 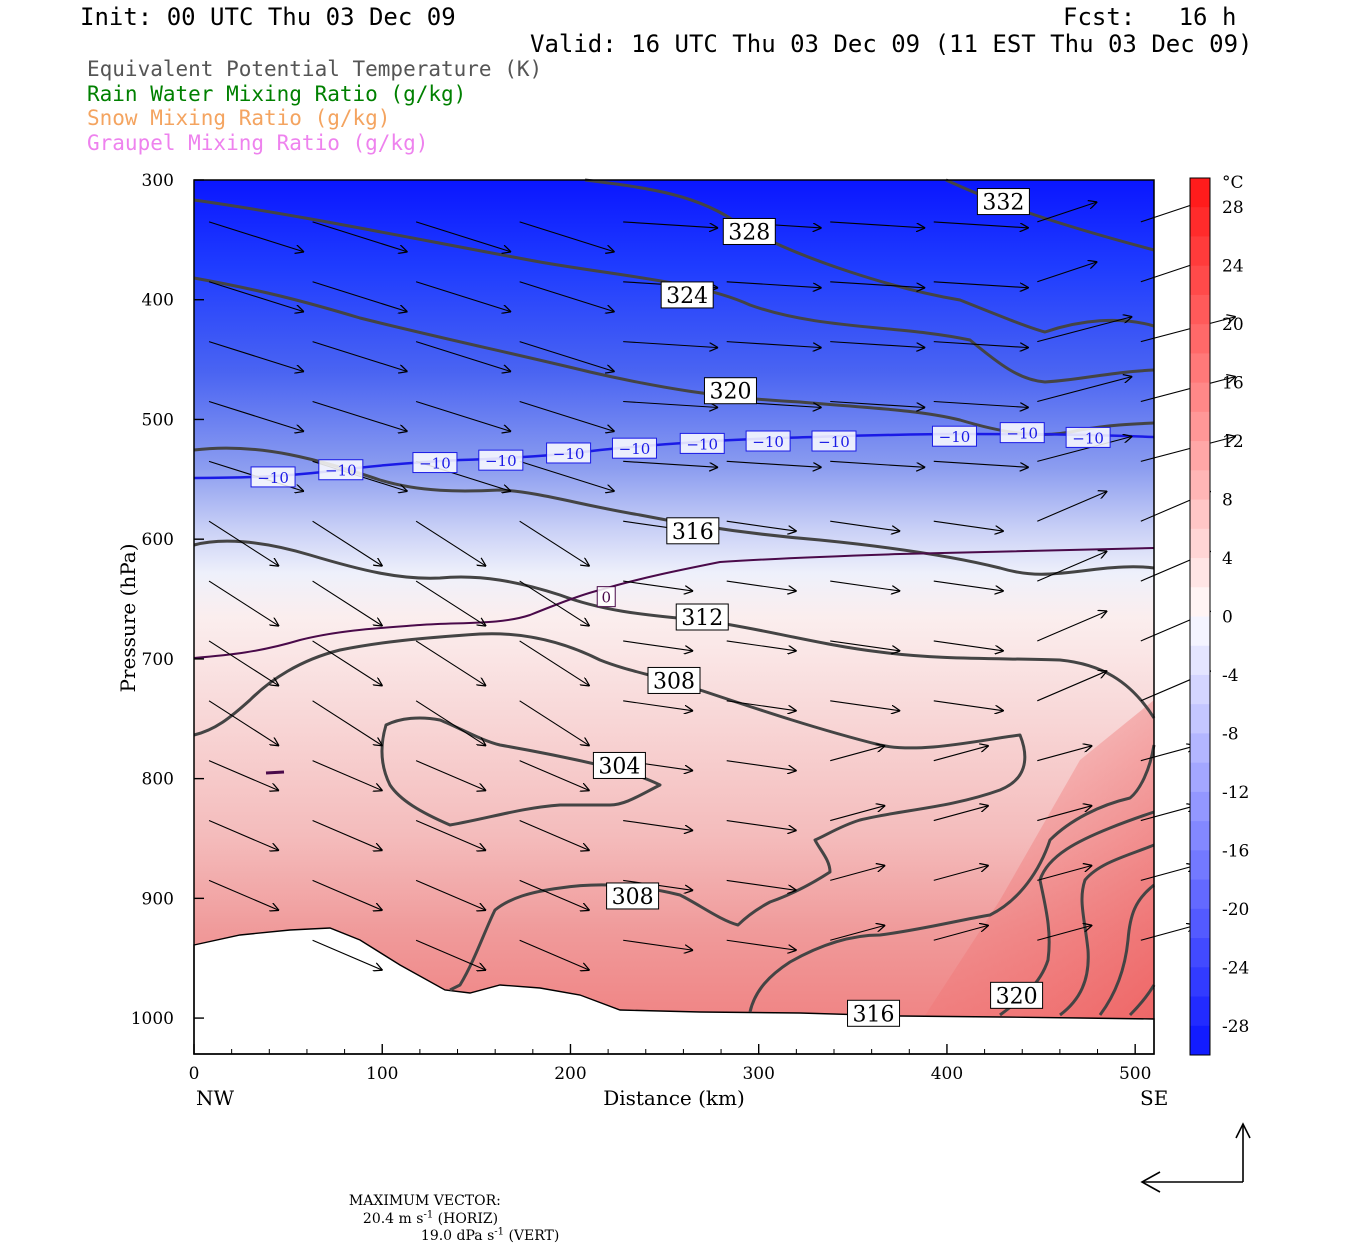 I want to click on x-axis-title: Distance (km), so click(x=674, y=1098).